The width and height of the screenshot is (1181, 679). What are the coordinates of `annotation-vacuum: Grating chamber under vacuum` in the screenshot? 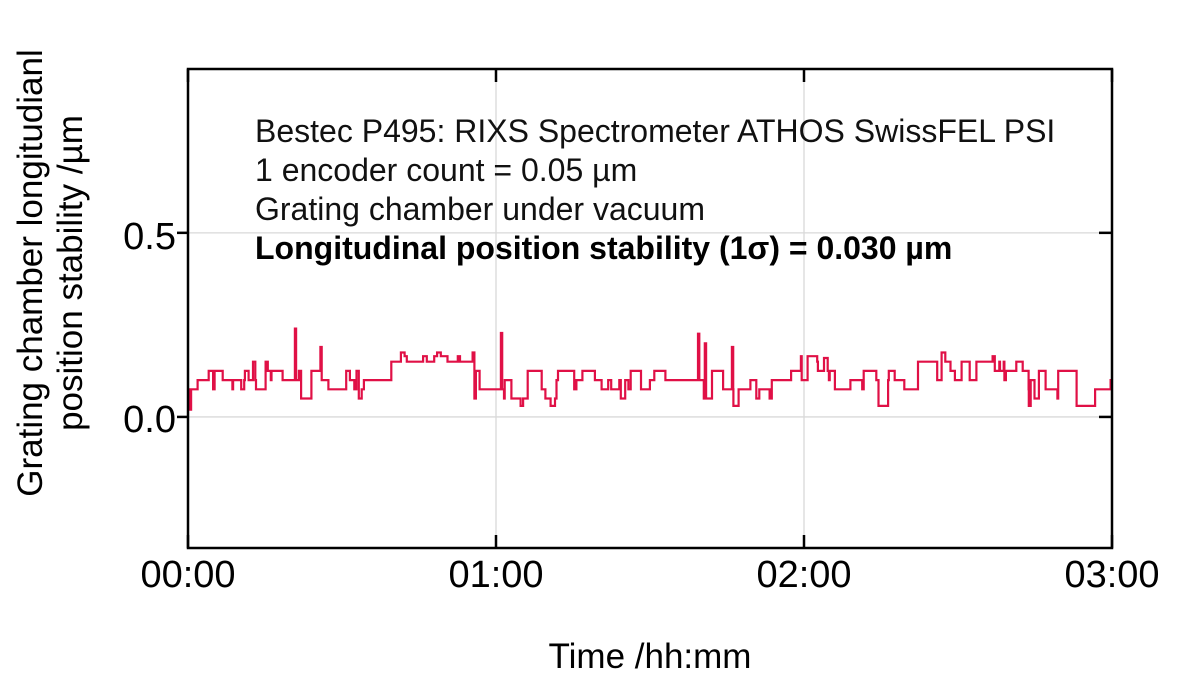 It's located at (480, 209).